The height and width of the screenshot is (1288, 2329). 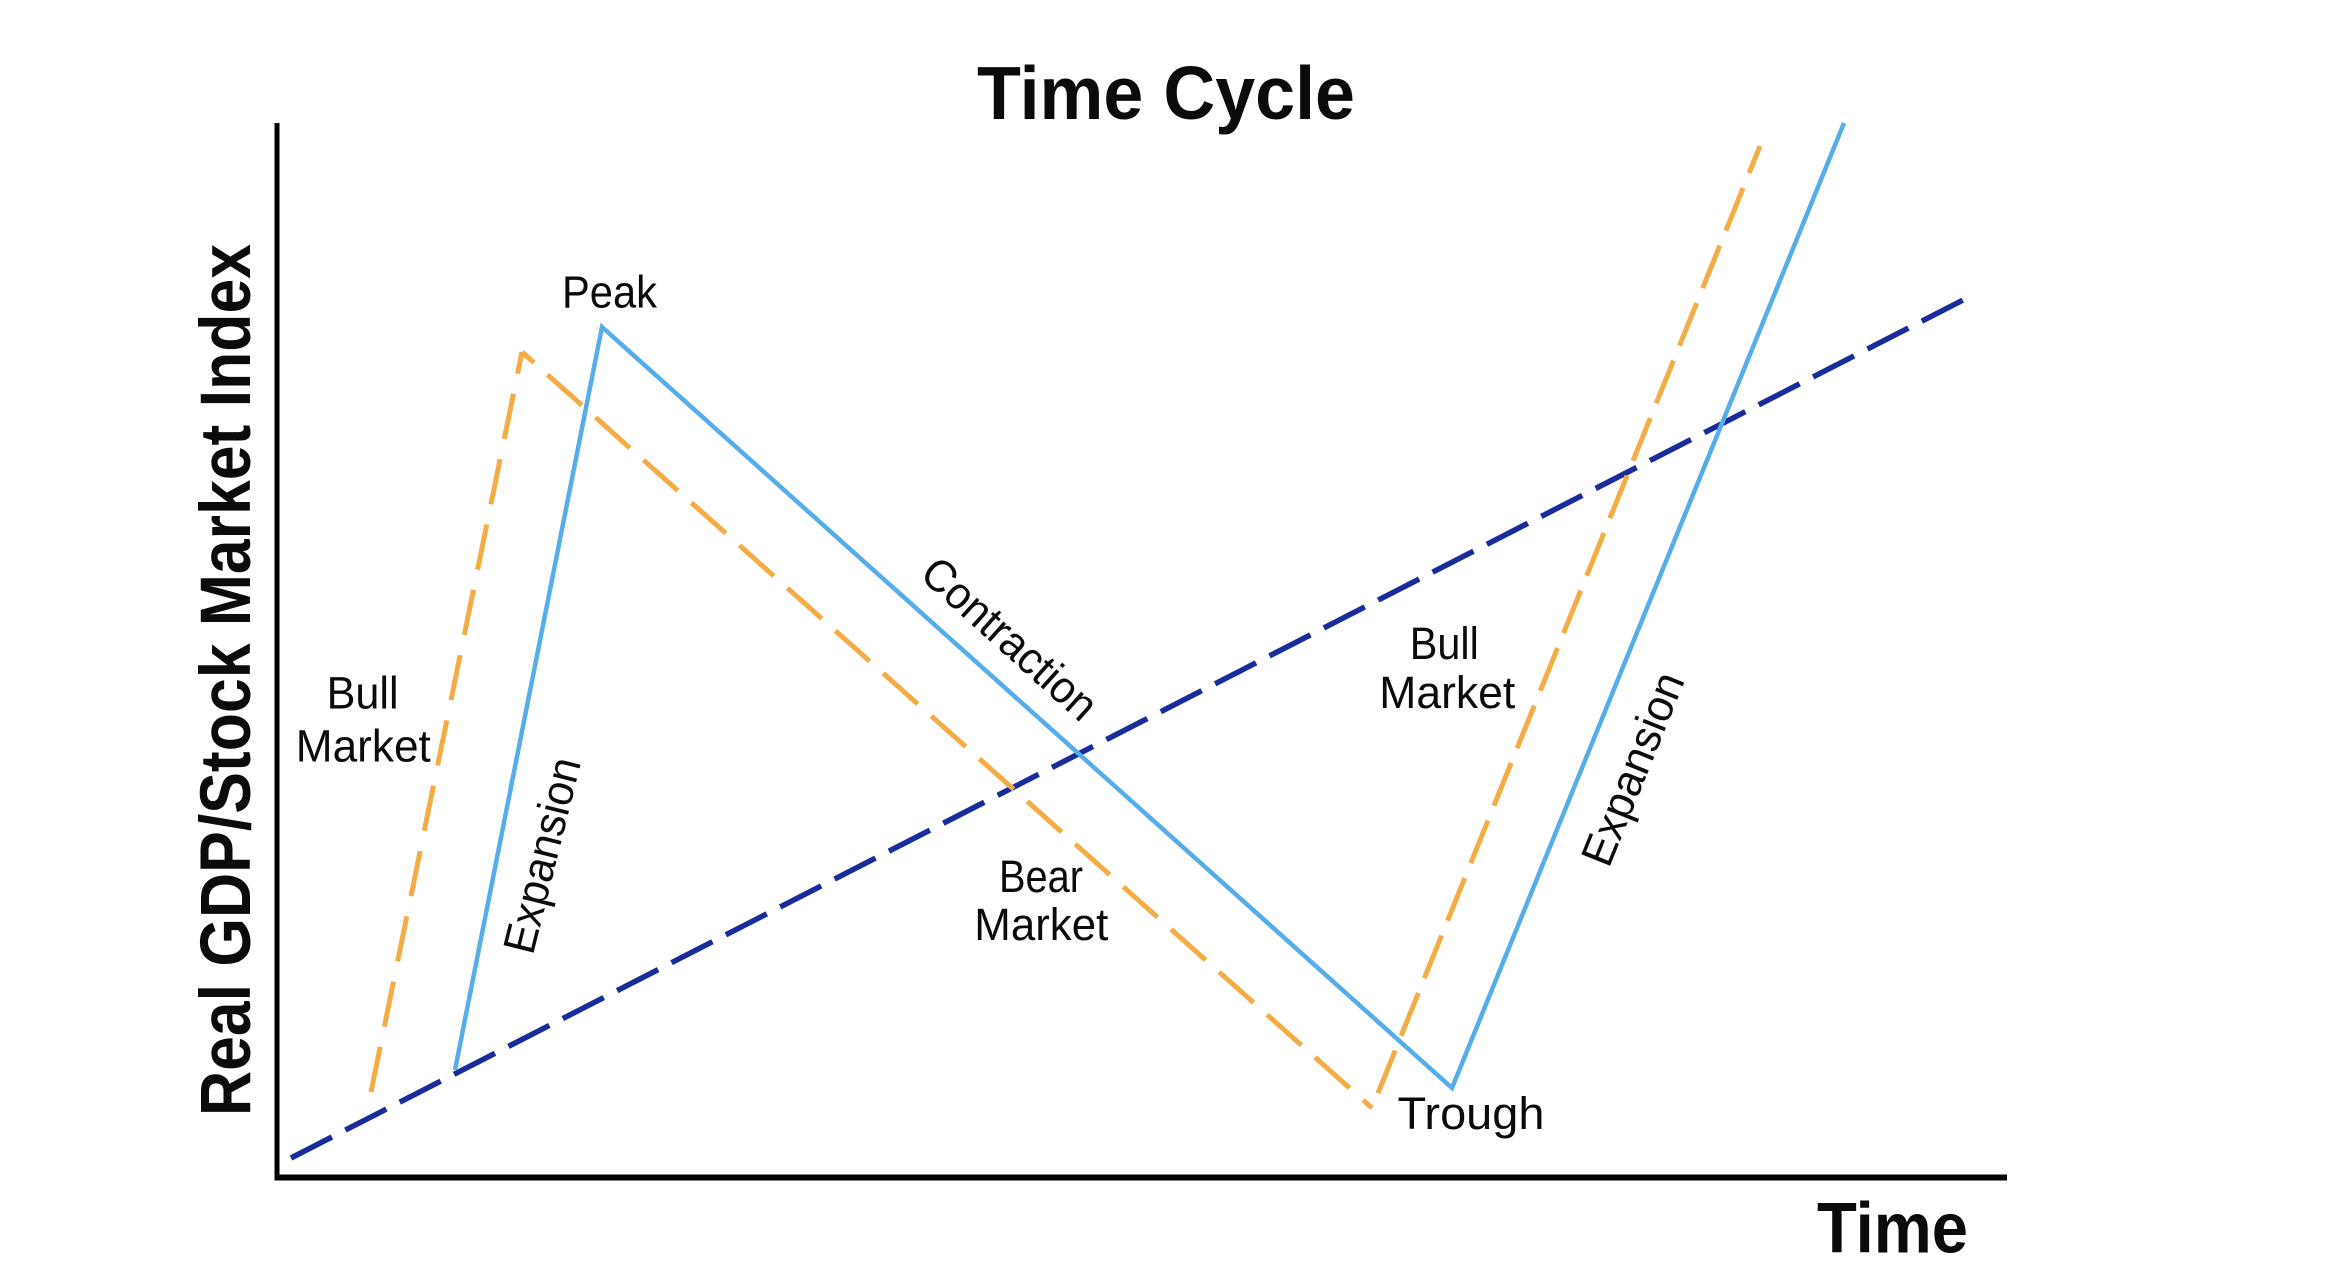 I want to click on svg-text: Bear, so click(x=1041, y=876).